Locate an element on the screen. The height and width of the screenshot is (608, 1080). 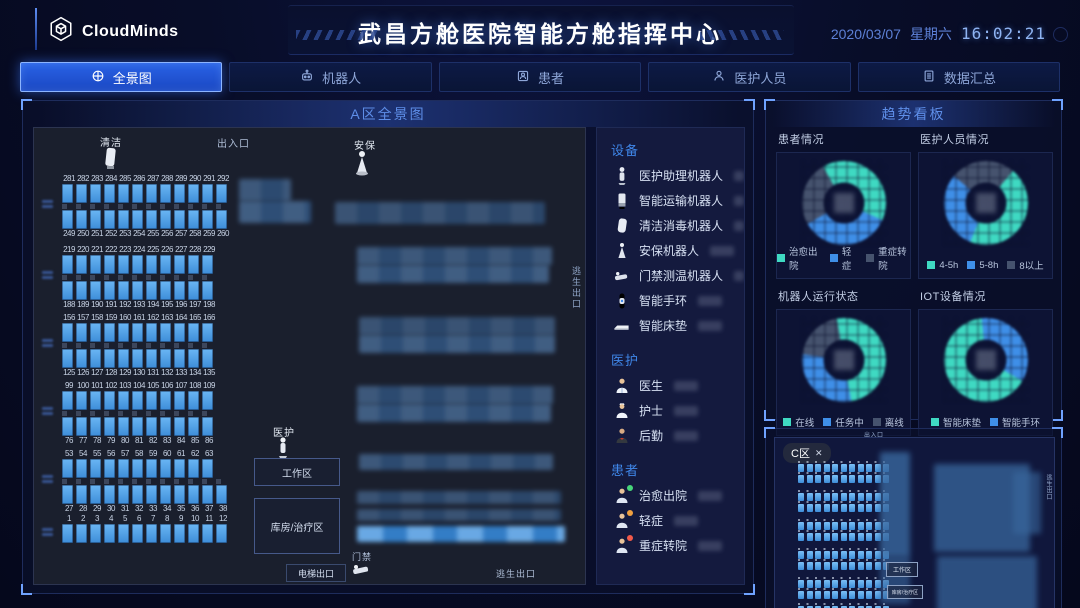
legend-label: 任务中 is located at coordinates (849, 423).